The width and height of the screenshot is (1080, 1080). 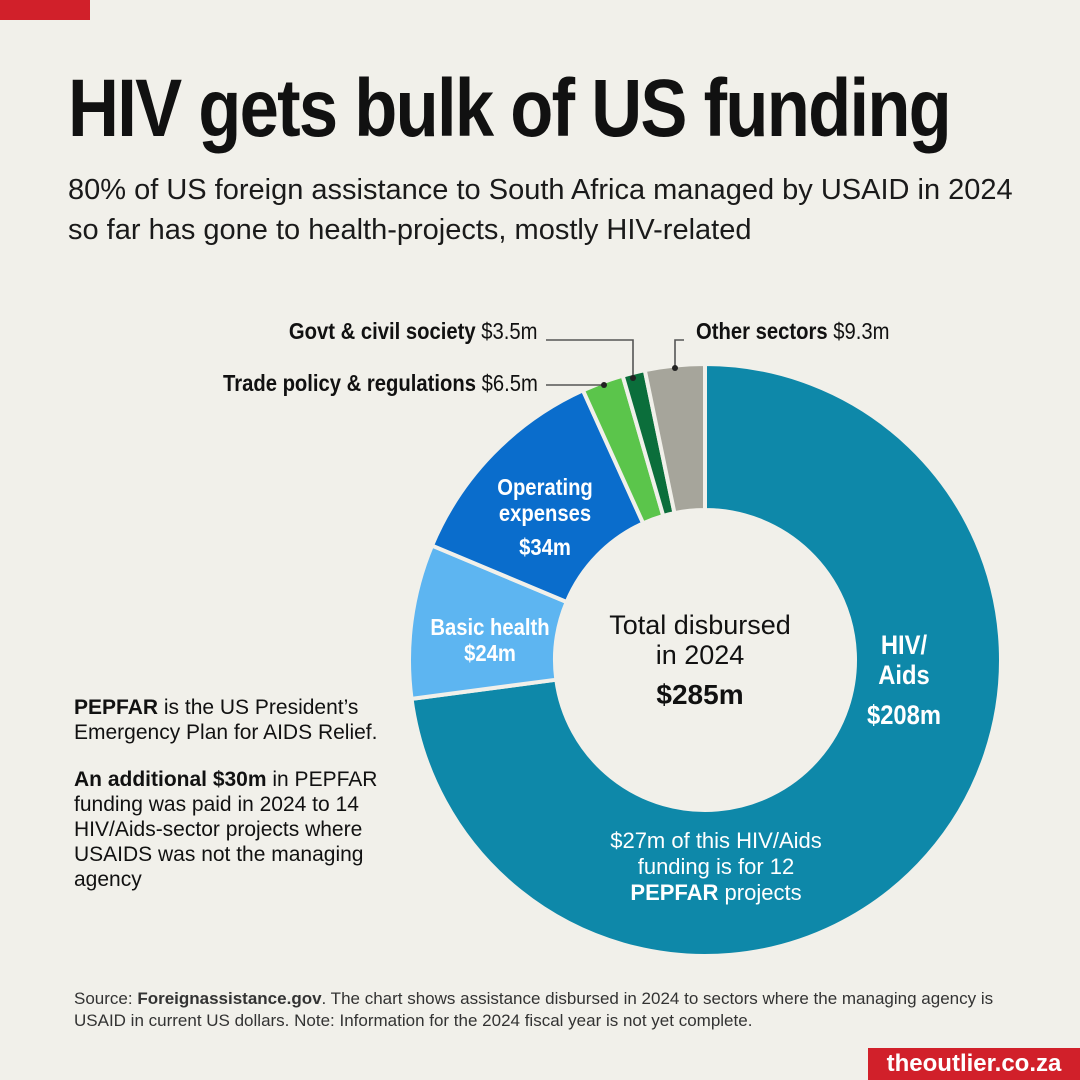 I want to click on label-trade: Trade policy & regulations $6.5m, so click(x=380, y=383).